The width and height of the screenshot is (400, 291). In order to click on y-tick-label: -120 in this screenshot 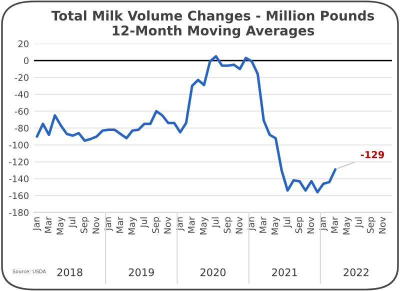, I will do `click(19, 162)`.